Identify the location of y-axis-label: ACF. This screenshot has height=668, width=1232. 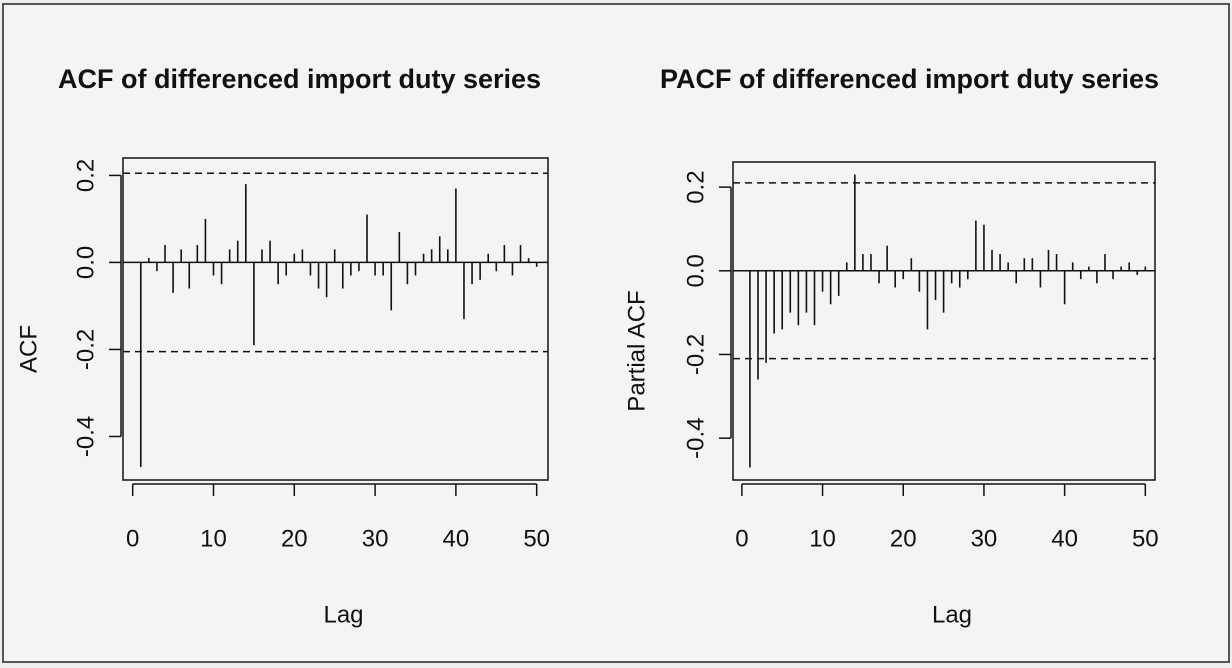
(28, 349).